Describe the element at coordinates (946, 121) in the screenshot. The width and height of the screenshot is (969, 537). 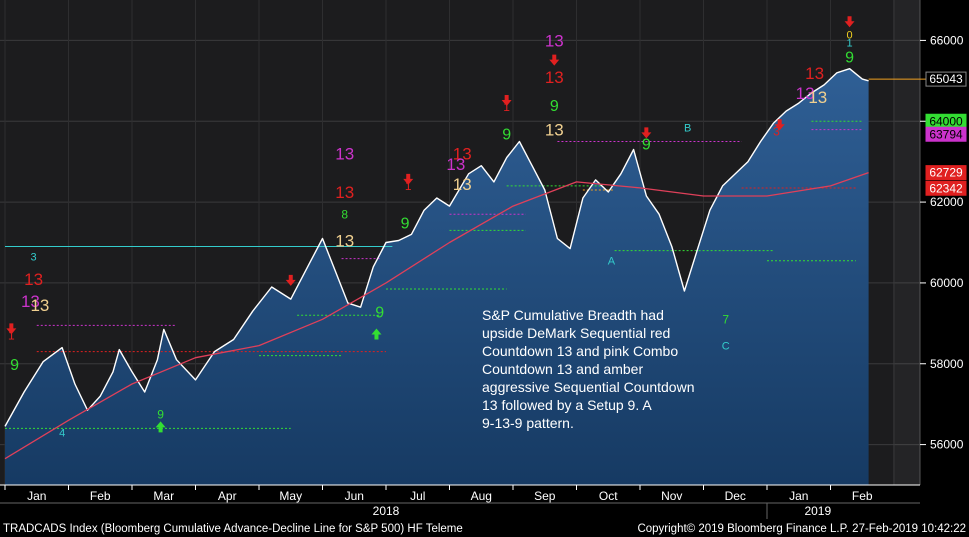
I see `value-label: 64000` at that location.